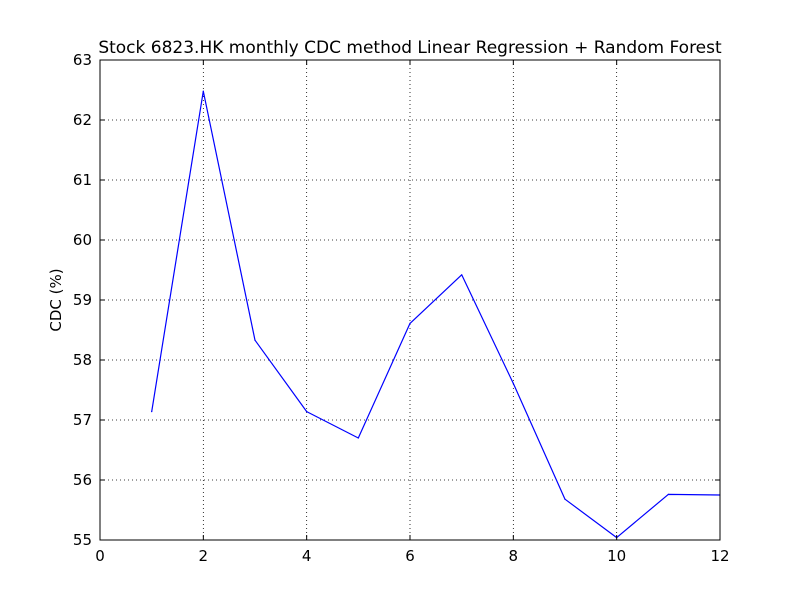 The height and width of the screenshot is (600, 800). I want to click on x-tick-label: 10, so click(616, 556).